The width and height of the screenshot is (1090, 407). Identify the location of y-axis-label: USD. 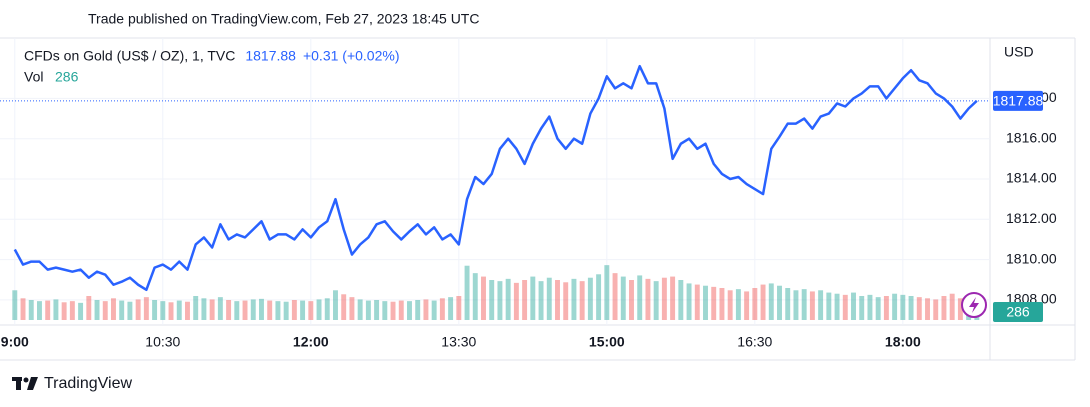
(1019, 52).